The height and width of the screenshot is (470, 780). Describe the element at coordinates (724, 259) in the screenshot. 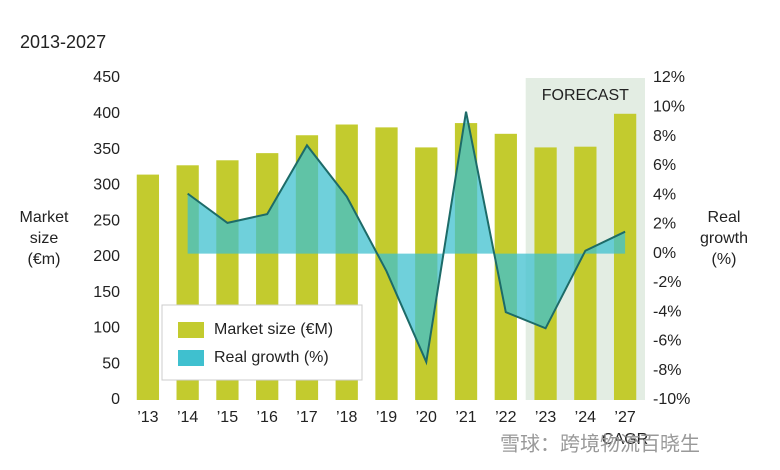

I see `y2-axis-label: (%)` at that location.